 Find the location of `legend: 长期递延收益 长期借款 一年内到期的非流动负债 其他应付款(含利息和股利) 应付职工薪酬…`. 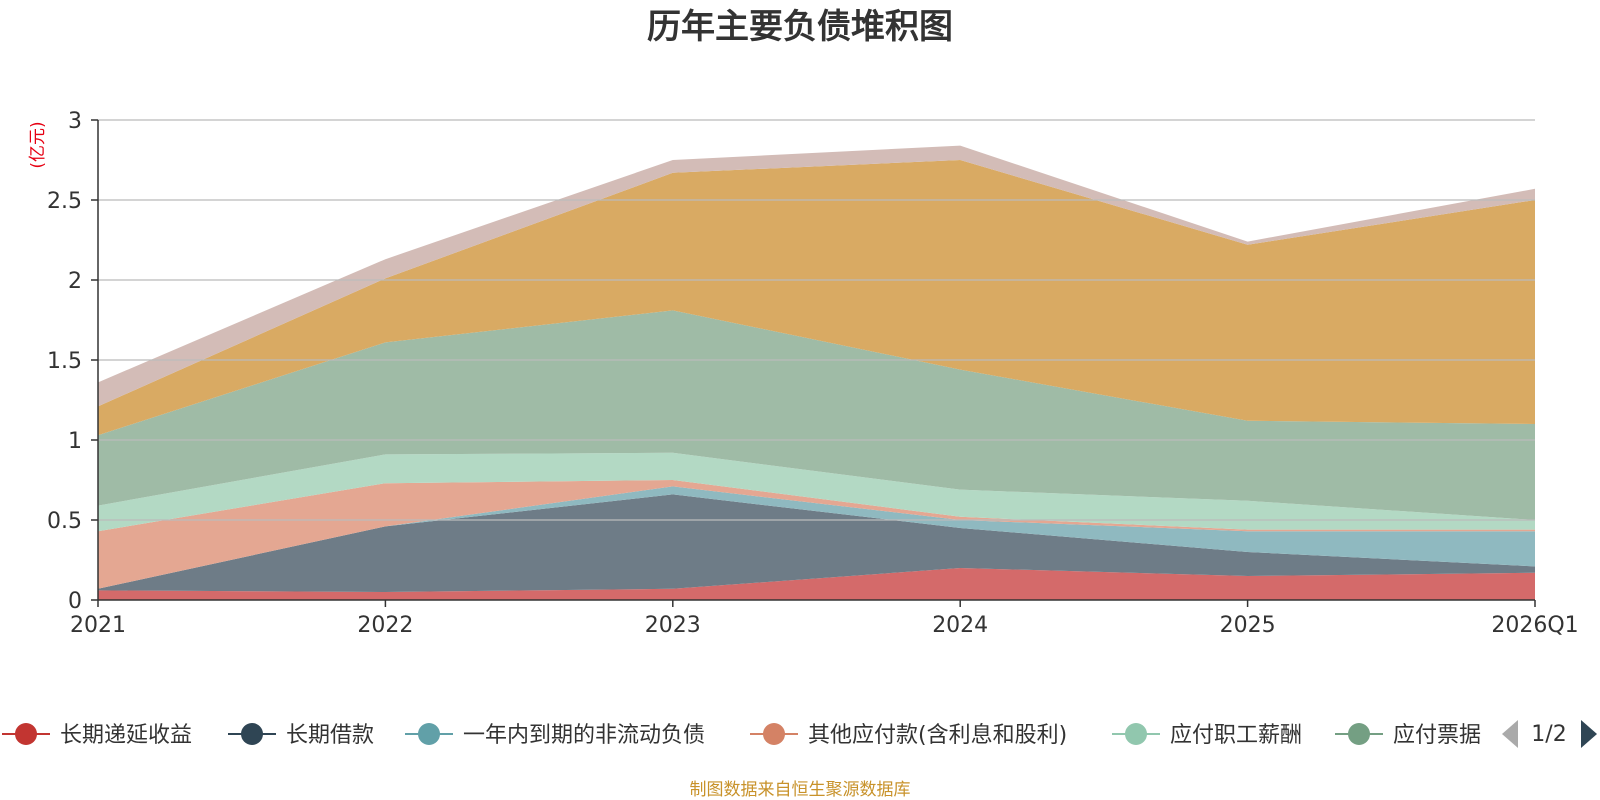

legend: 长期递延收益 长期借款 一年内到期的非流动负债 其他应付款(含利息和股利) 应付职工薪酬… is located at coordinates (741, 735).